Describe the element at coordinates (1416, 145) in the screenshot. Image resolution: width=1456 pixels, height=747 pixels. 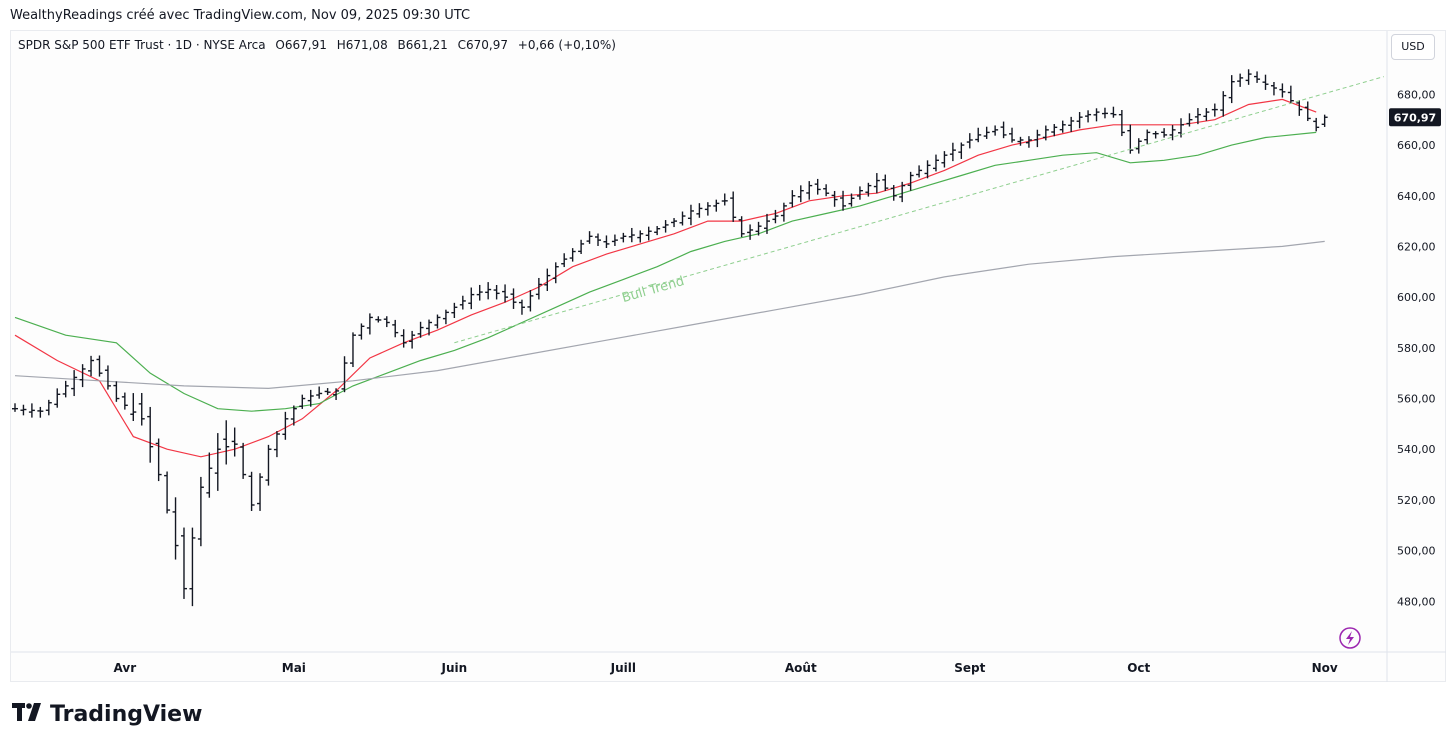
I see `y-tick-label: 660,00` at that location.